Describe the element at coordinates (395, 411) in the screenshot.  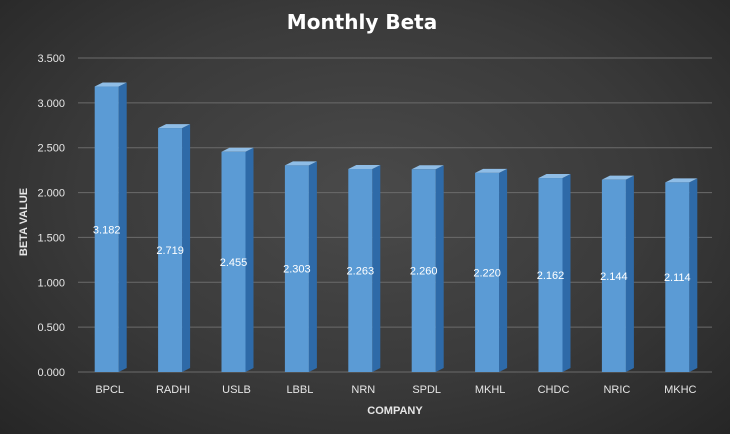
I see `x-axis-title: COMPANY` at that location.